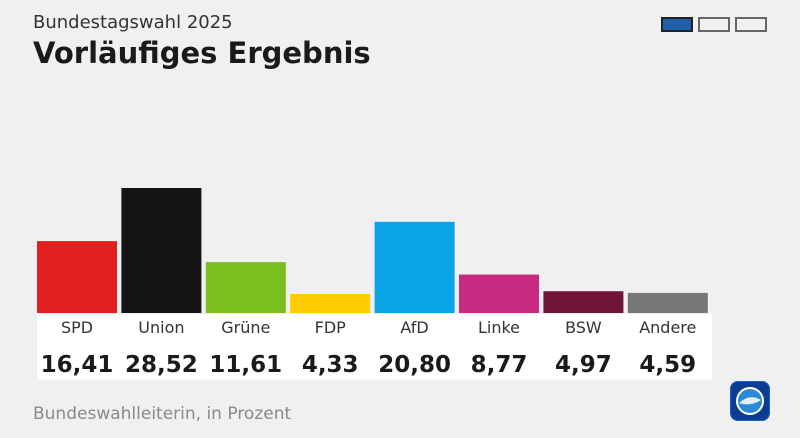  What do you see at coordinates (161, 250) in the screenshot?
I see `bar-union` at bounding box center [161, 250].